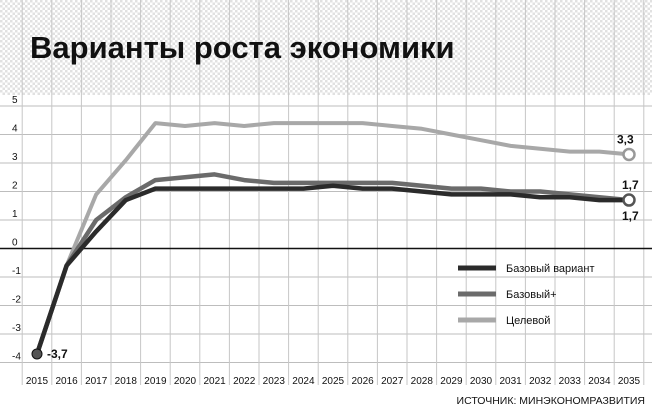 Image resolution: width=652 pixels, height=417 pixels. I want to click on legend-label-base: Базовый вариант, so click(550, 269).